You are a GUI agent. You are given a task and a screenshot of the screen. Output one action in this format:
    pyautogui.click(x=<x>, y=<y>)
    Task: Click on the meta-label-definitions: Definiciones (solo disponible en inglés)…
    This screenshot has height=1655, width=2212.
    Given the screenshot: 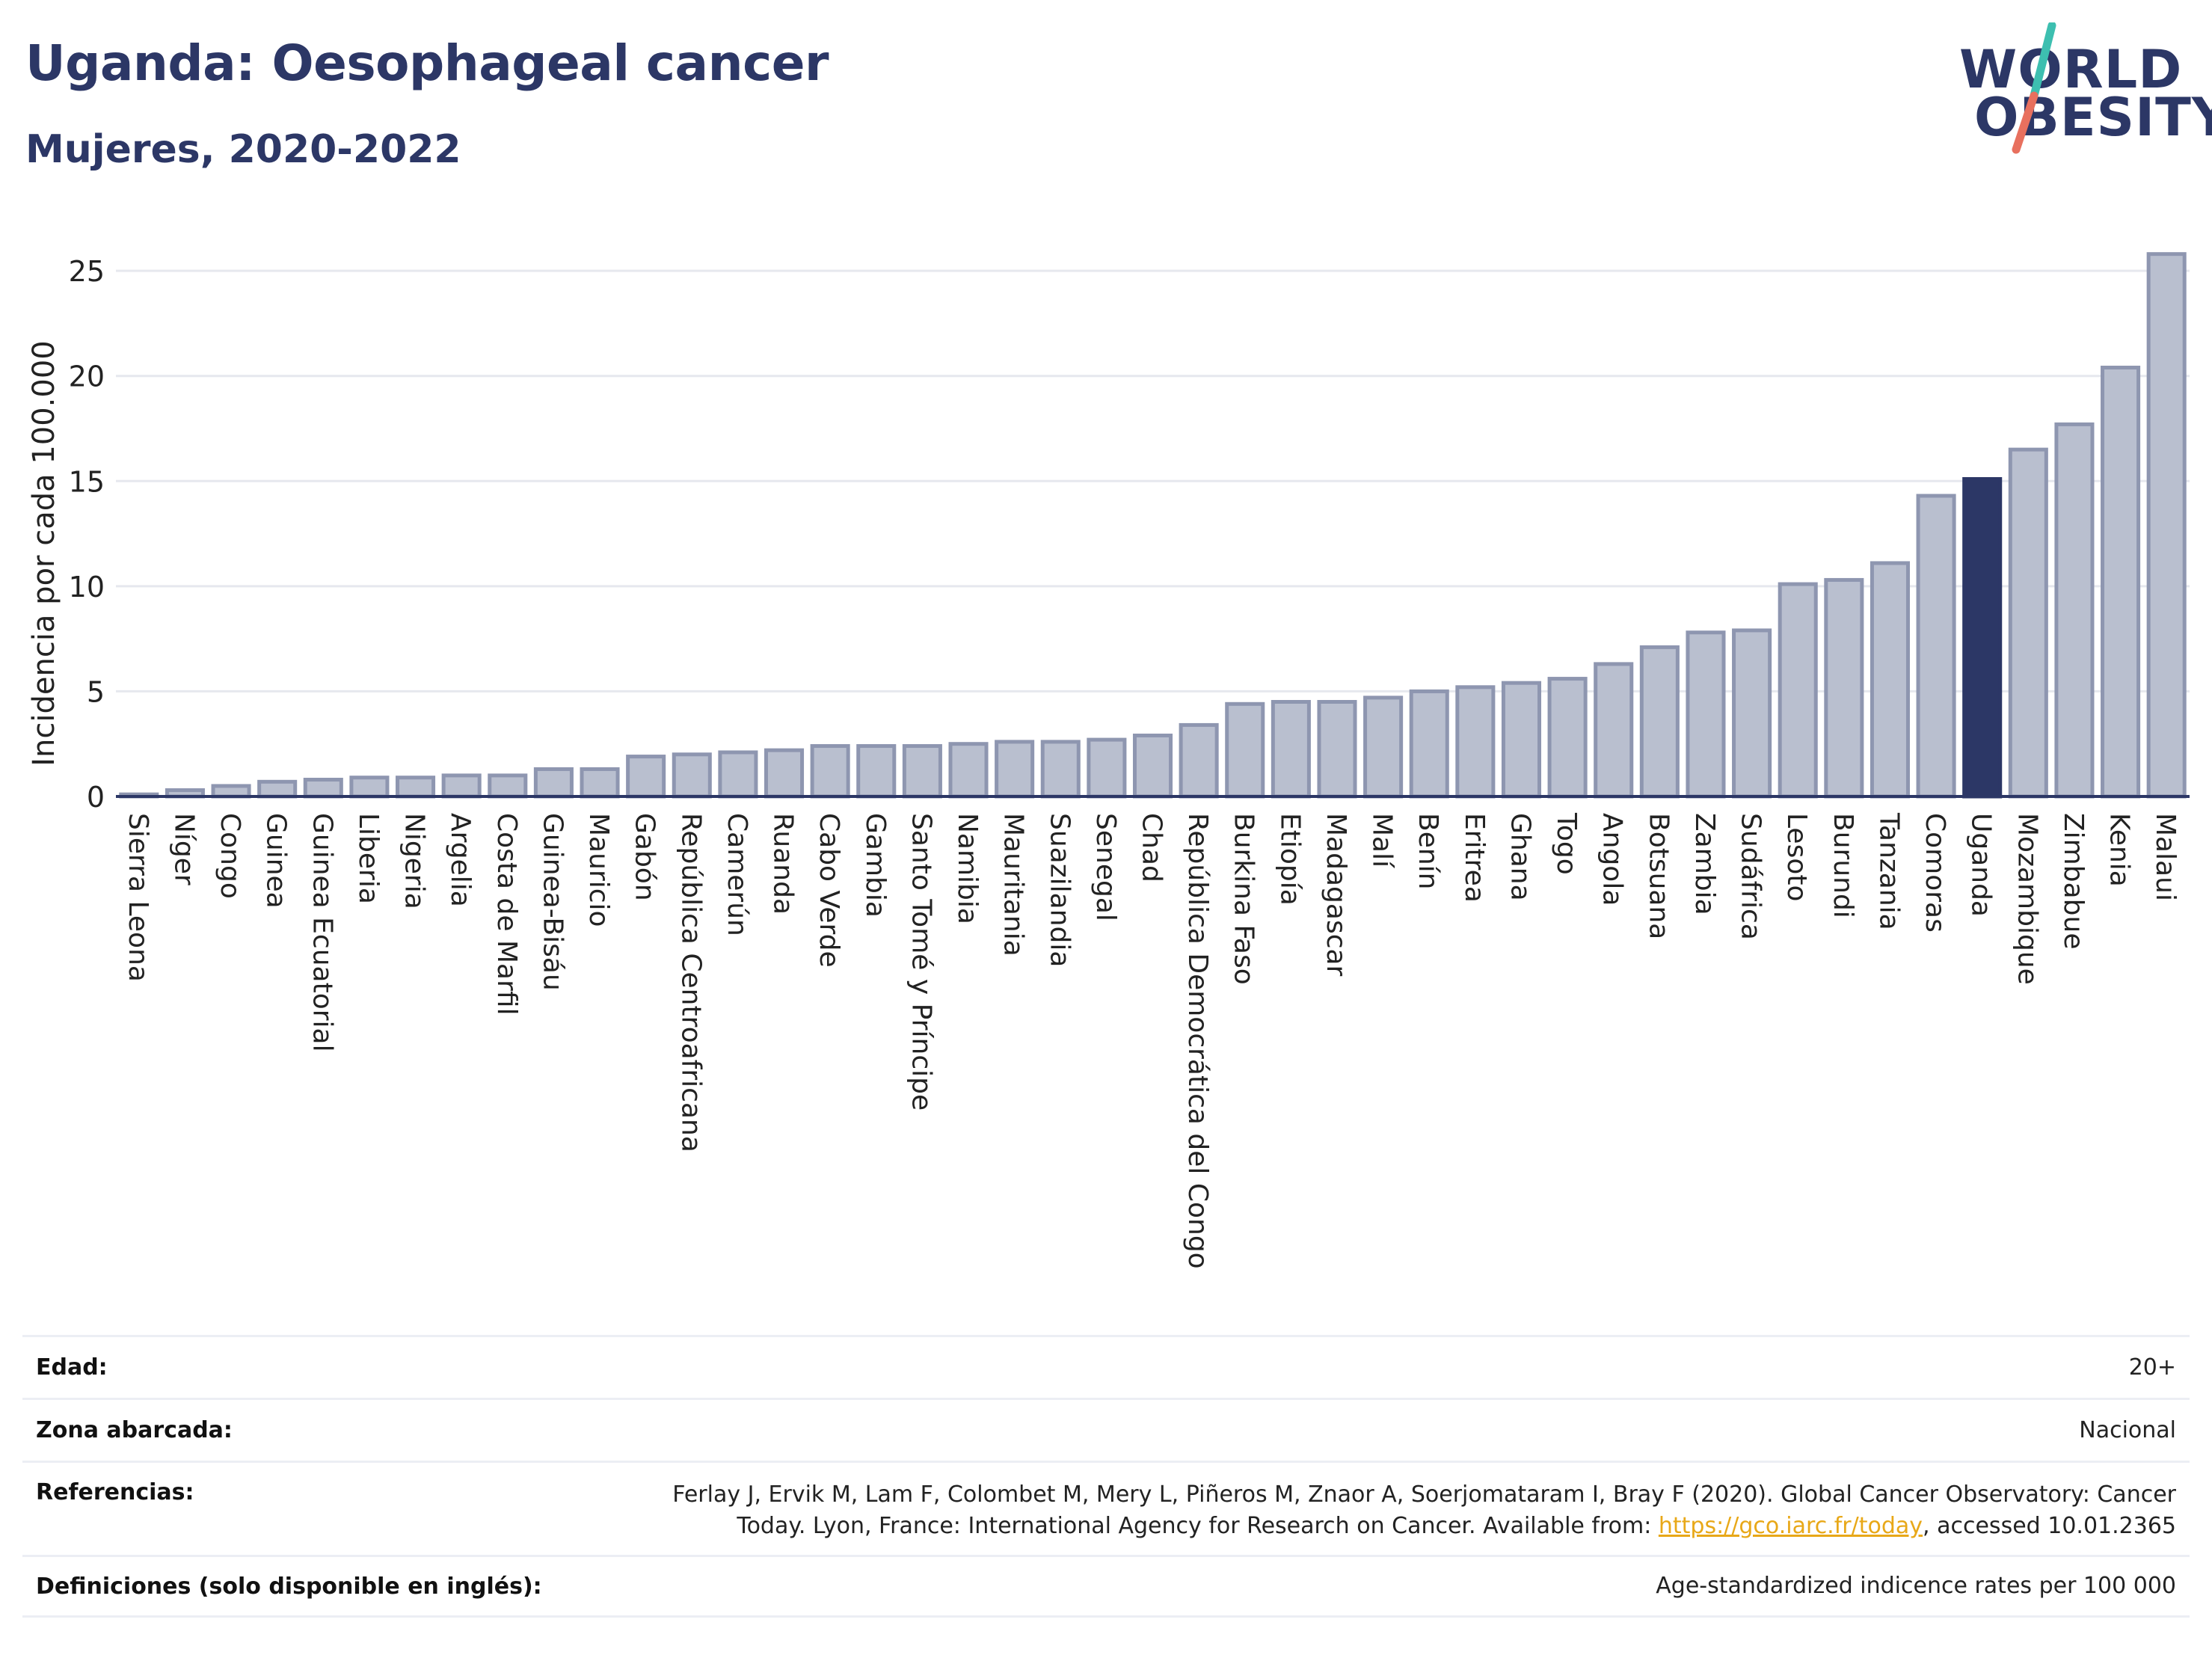 What is the action you would take?
    pyautogui.click(x=289, y=1586)
    